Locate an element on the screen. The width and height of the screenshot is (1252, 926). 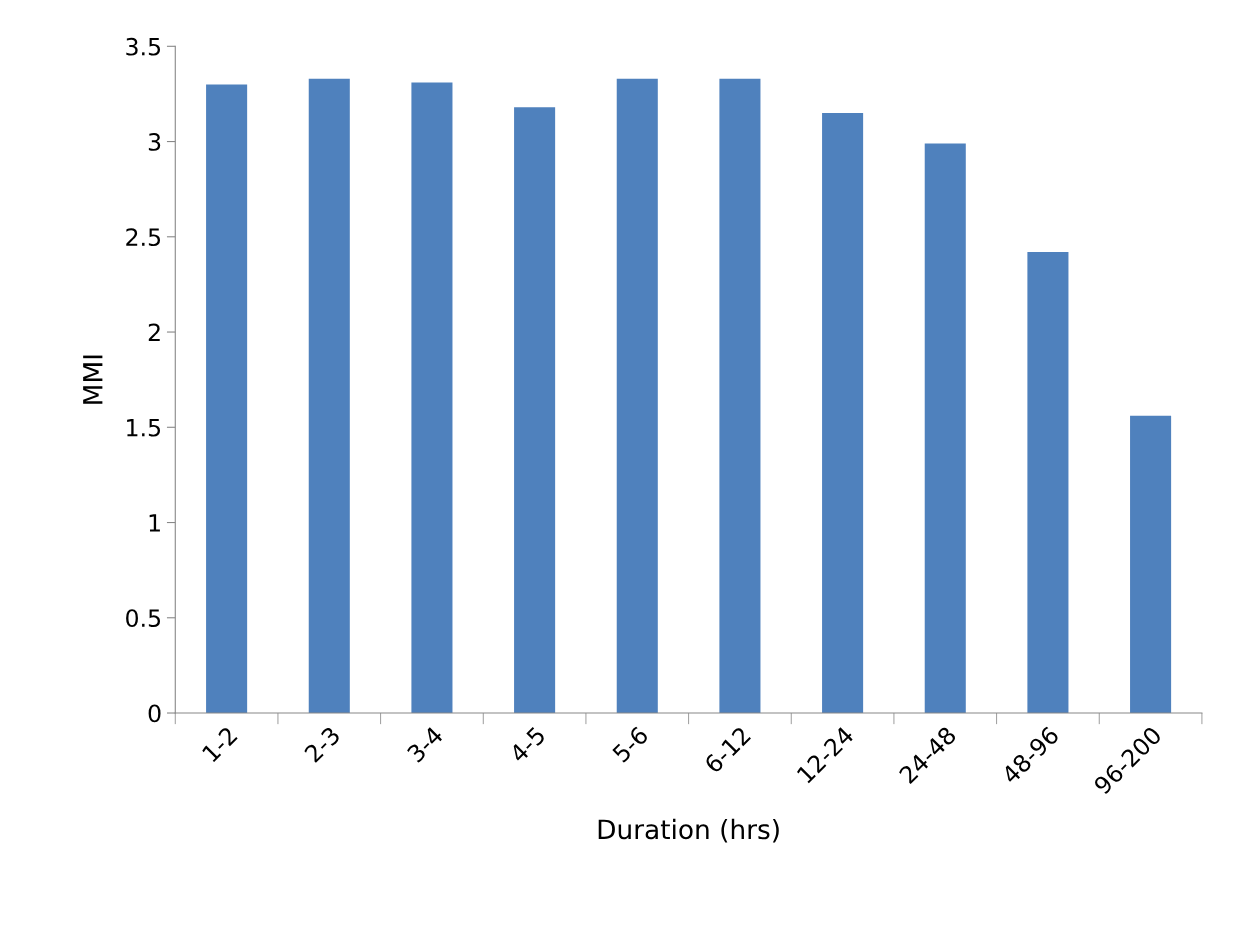
x-tick-label: 4-5 is located at coordinates (527, 745).